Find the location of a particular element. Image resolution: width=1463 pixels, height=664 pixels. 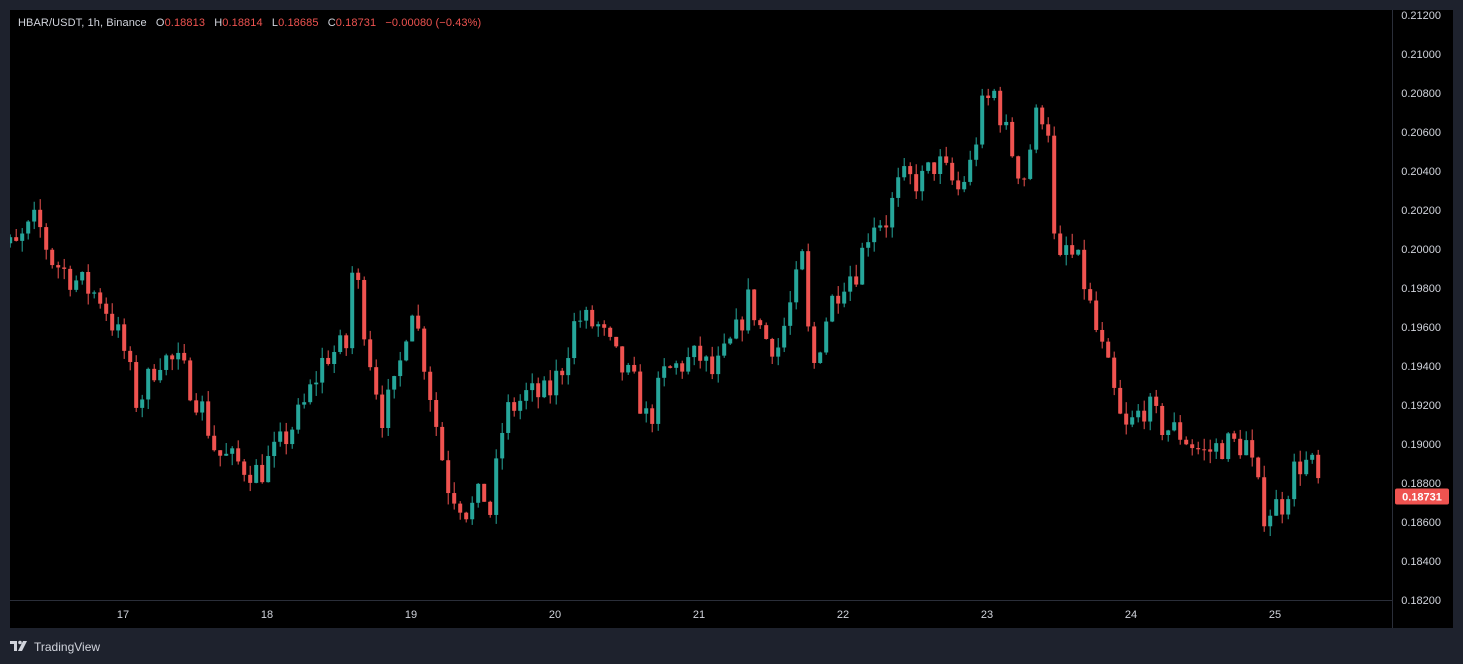

time-axis: 17 18 19 20 21 22 23 24 25 is located at coordinates (699, 615).